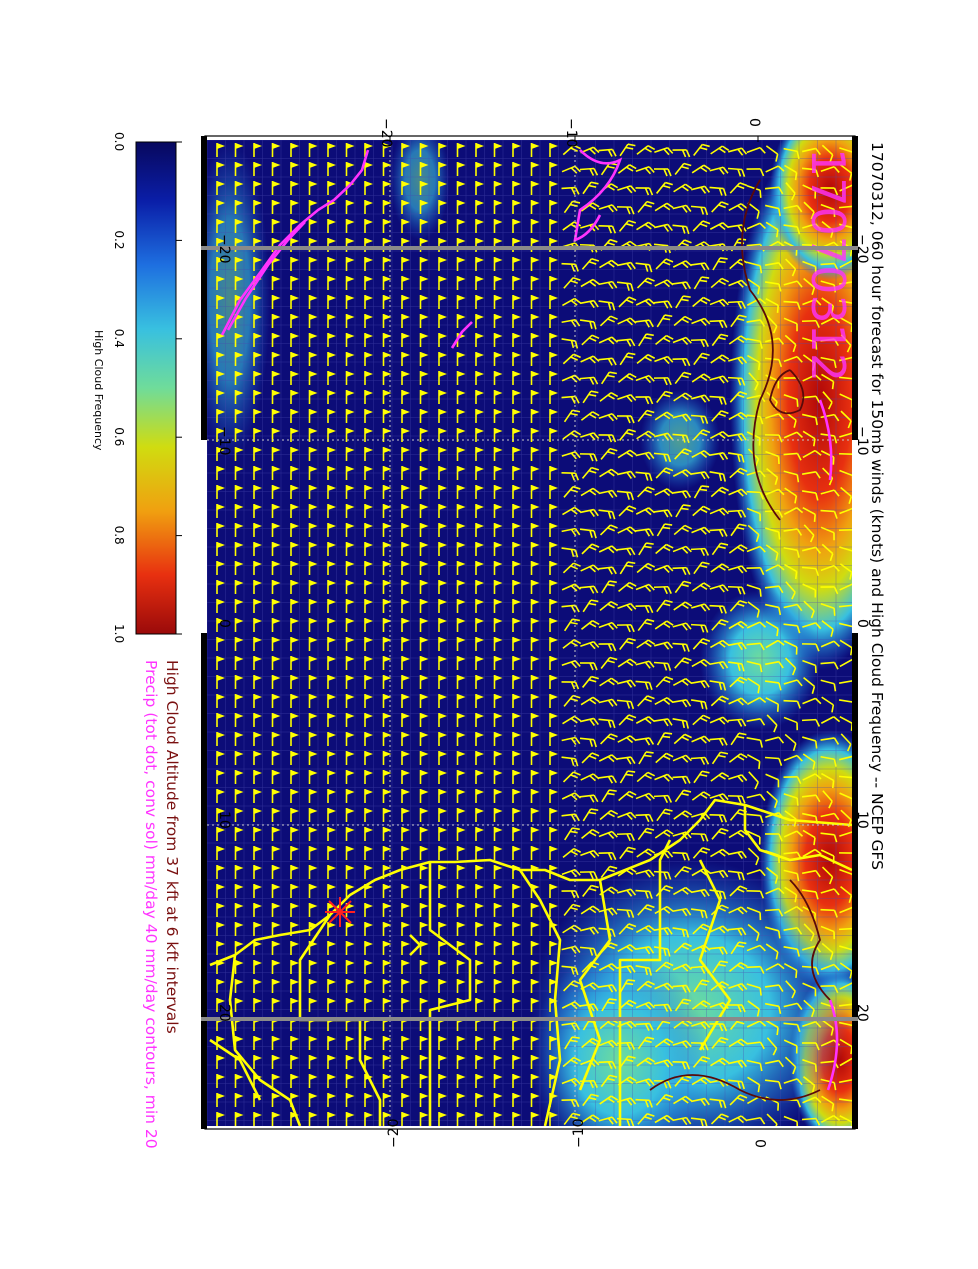  Describe the element at coordinates (119, 141) in the screenshot. I see `colorbar-tick-label: 0.0` at that location.